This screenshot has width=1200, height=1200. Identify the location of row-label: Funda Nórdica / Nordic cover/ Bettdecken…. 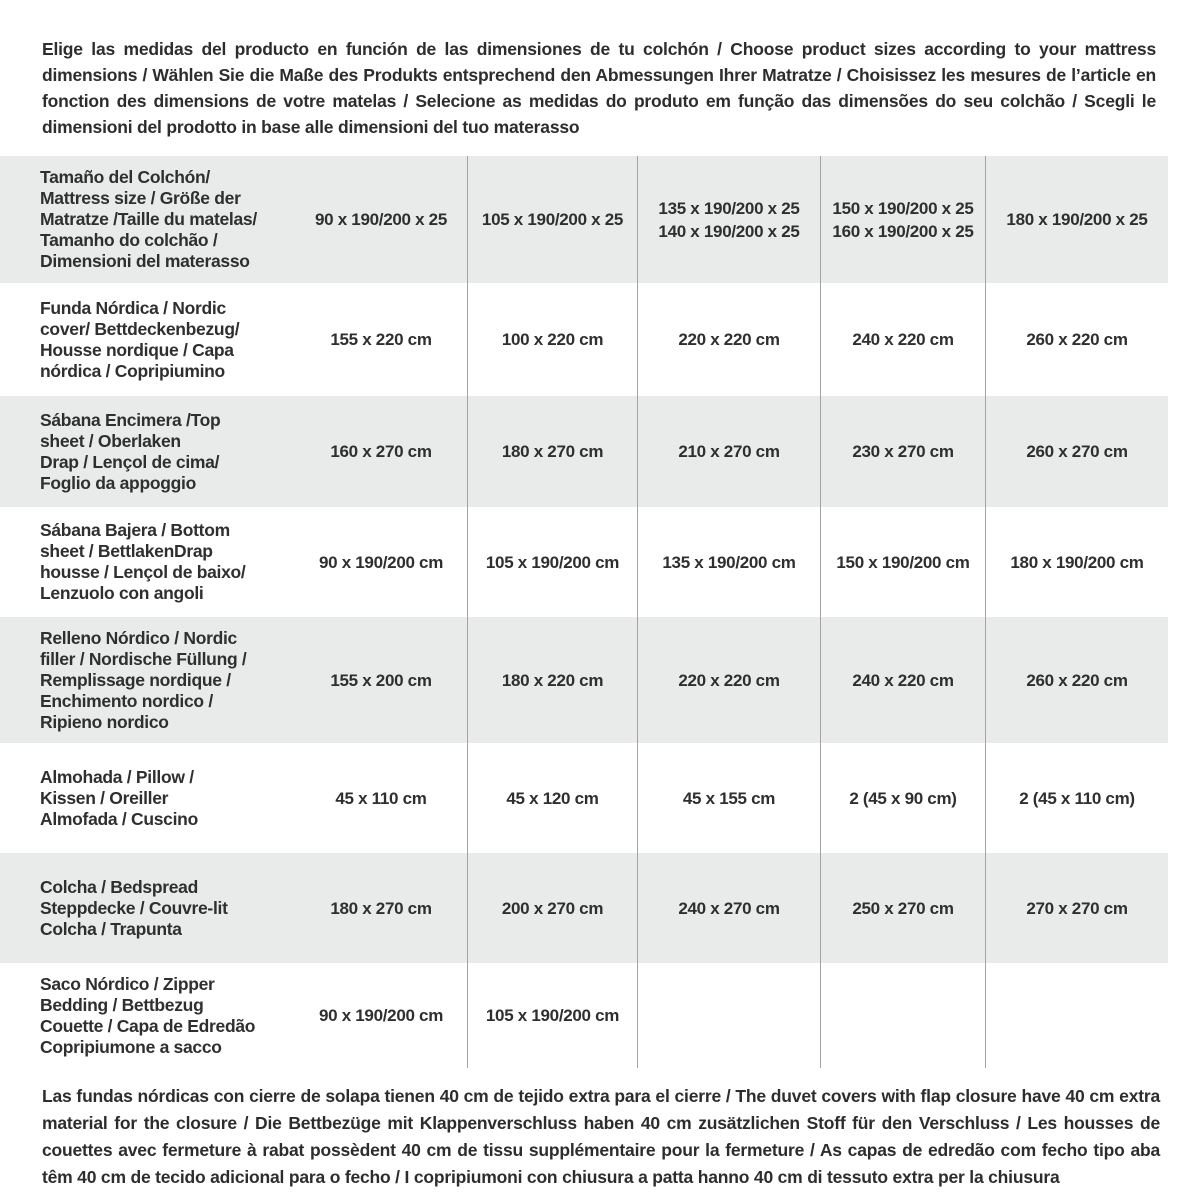
(140, 339).